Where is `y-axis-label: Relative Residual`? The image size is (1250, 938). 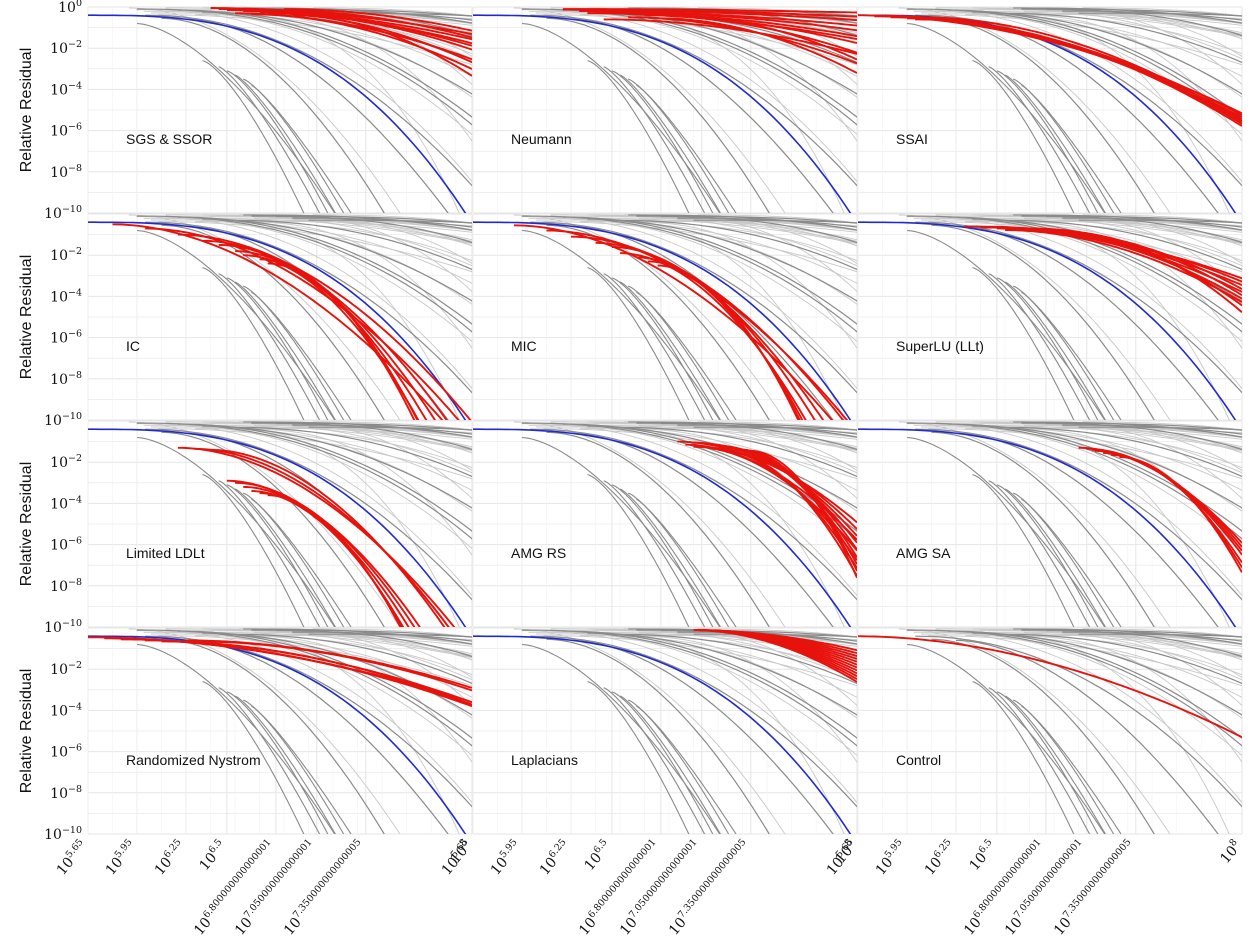
y-axis-label: Relative Residual is located at coordinates (26, 524).